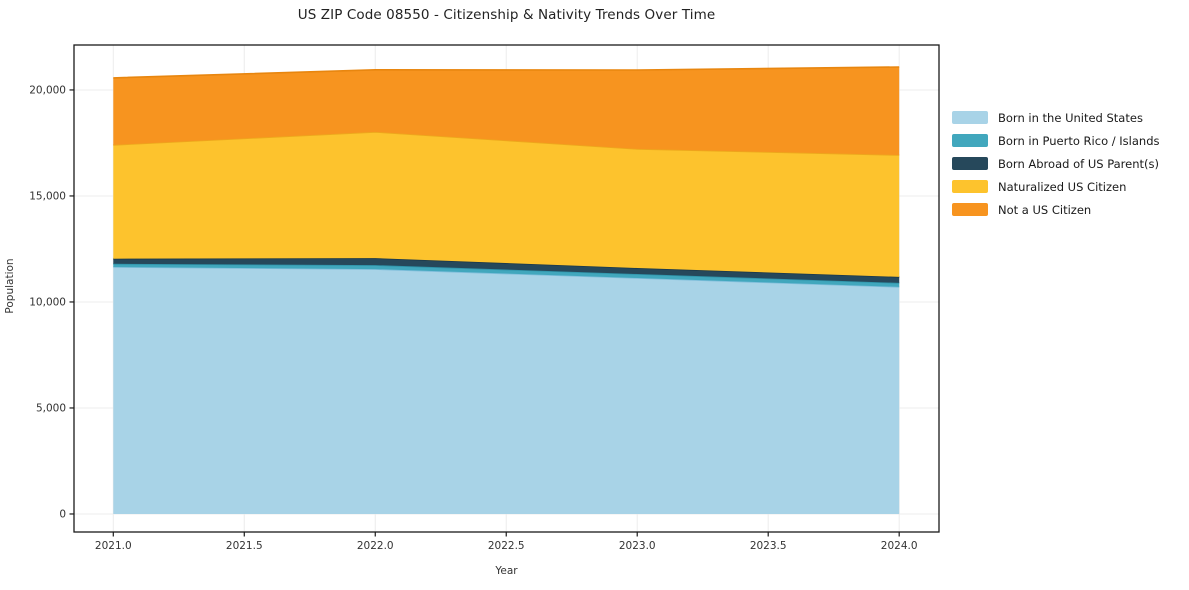 The height and width of the screenshot is (590, 1189). I want to click on x-tick-label: 2022.5, so click(506, 546).